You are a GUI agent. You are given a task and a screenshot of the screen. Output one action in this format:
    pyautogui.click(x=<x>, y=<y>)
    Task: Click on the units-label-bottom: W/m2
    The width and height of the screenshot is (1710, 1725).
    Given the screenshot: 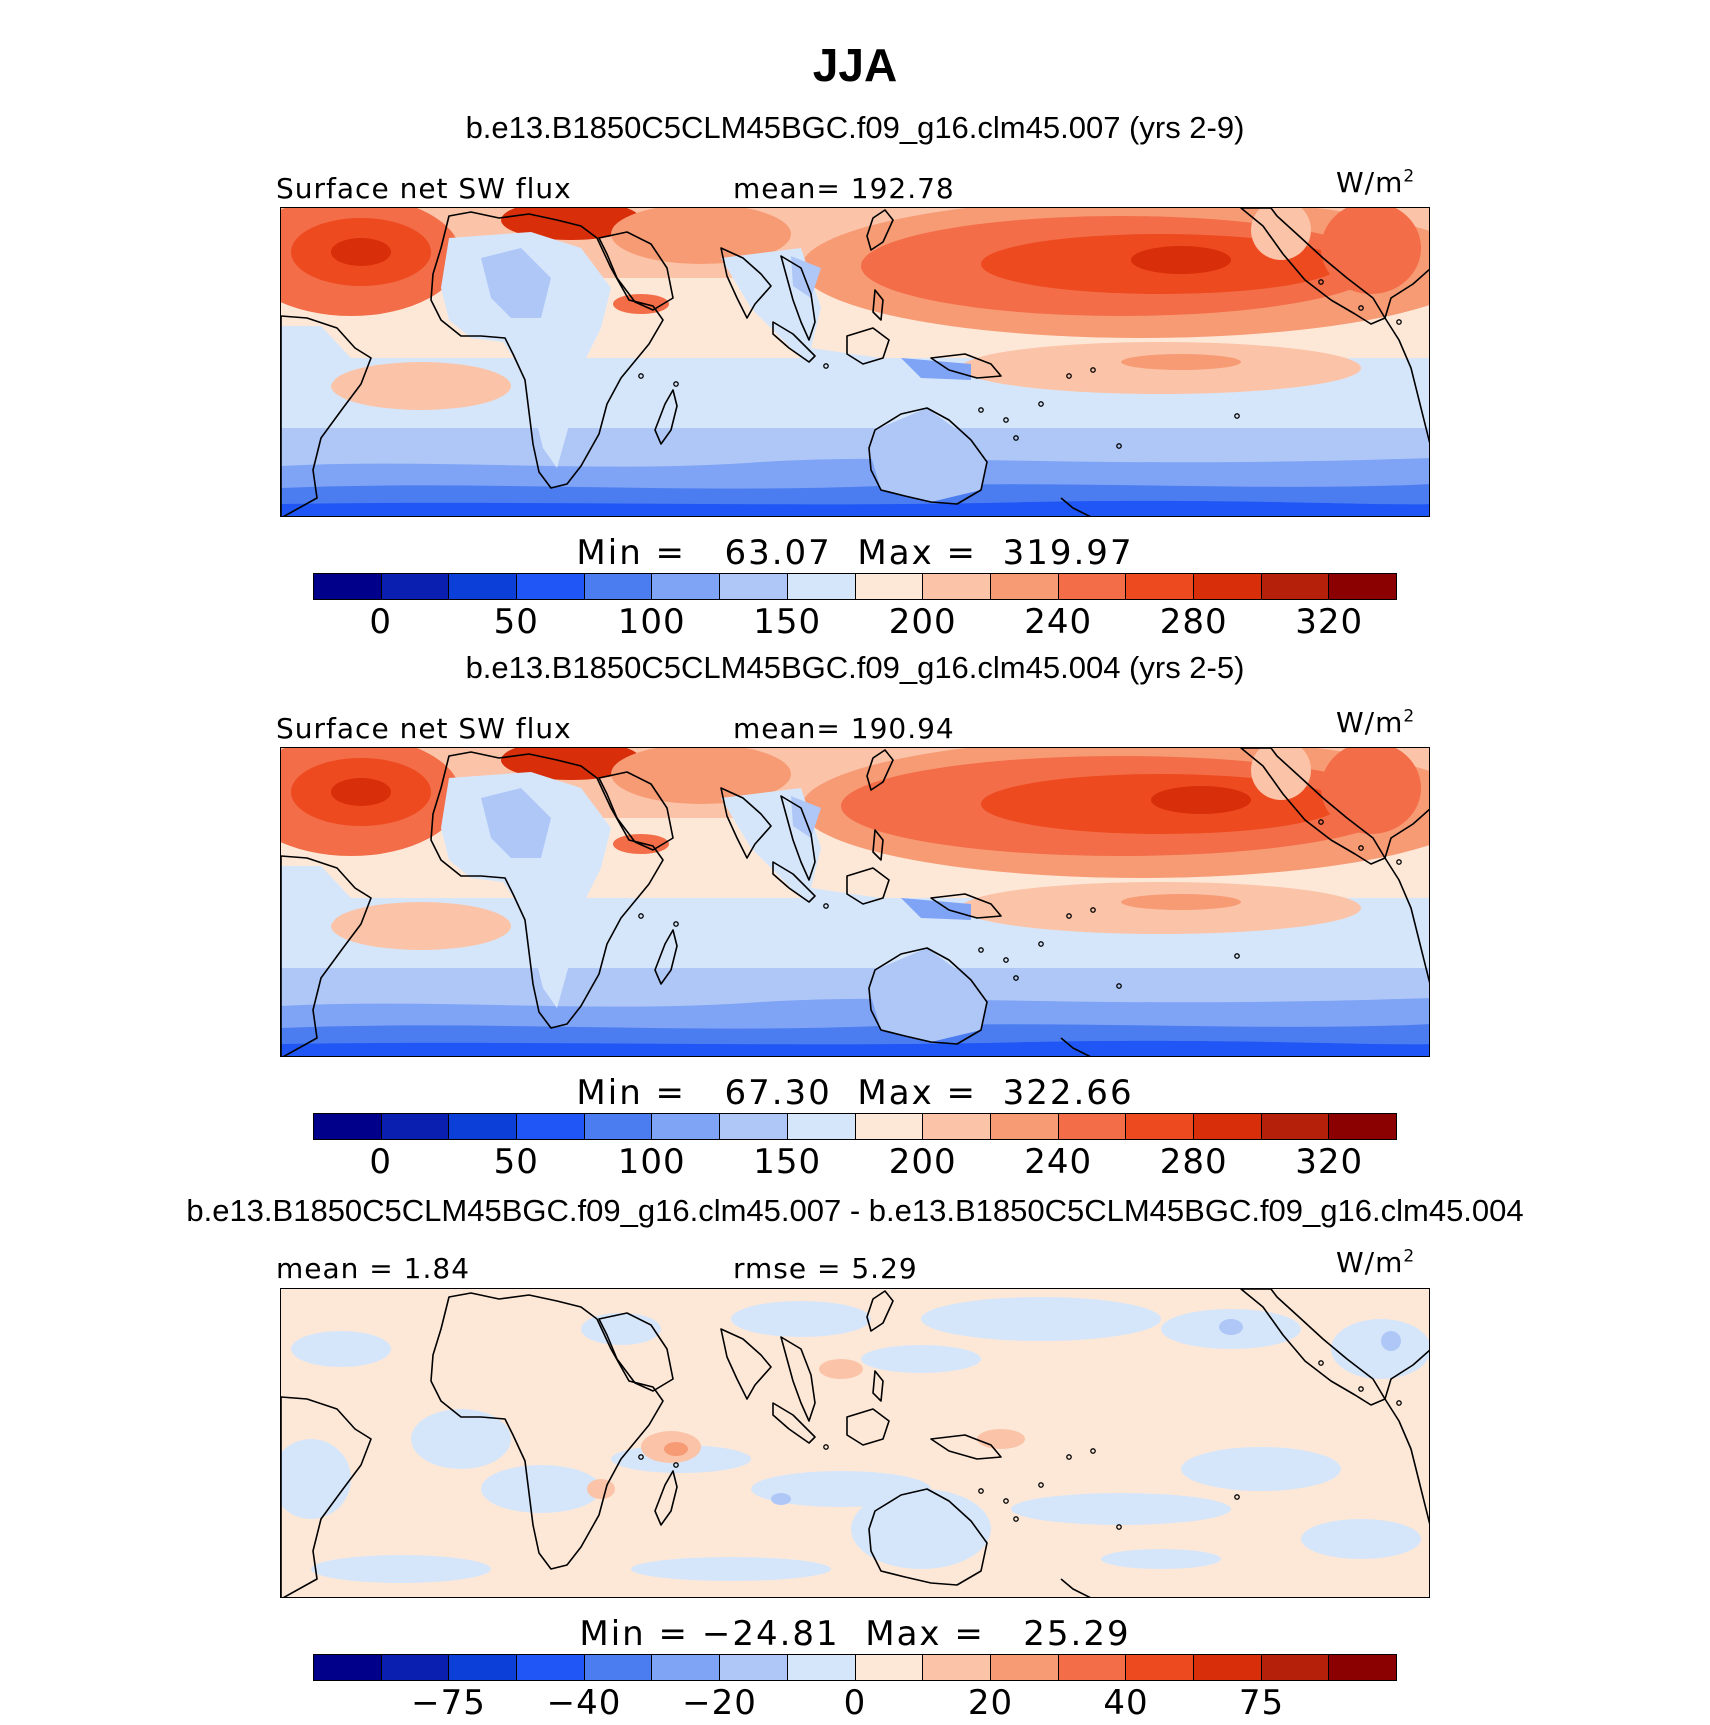 What is the action you would take?
    pyautogui.click(x=1376, y=1262)
    